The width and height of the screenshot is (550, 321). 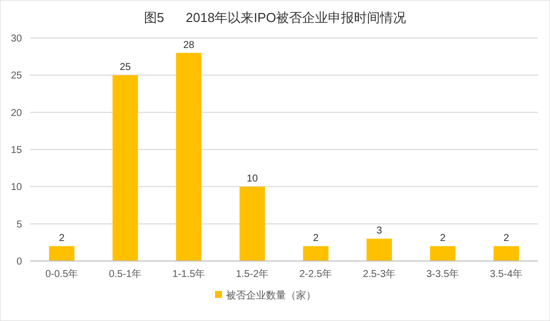 I want to click on y-tick-label: 15, so click(x=16, y=150).